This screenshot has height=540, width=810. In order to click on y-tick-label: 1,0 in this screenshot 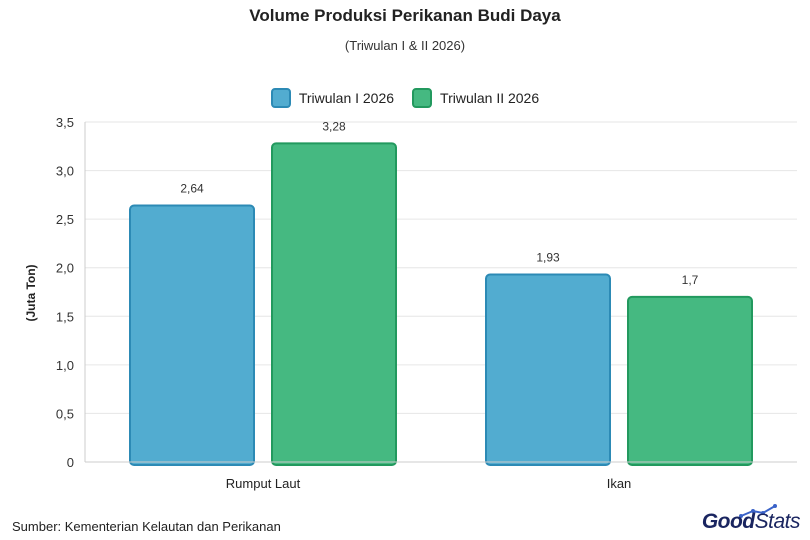, I will do `click(65, 365)`.